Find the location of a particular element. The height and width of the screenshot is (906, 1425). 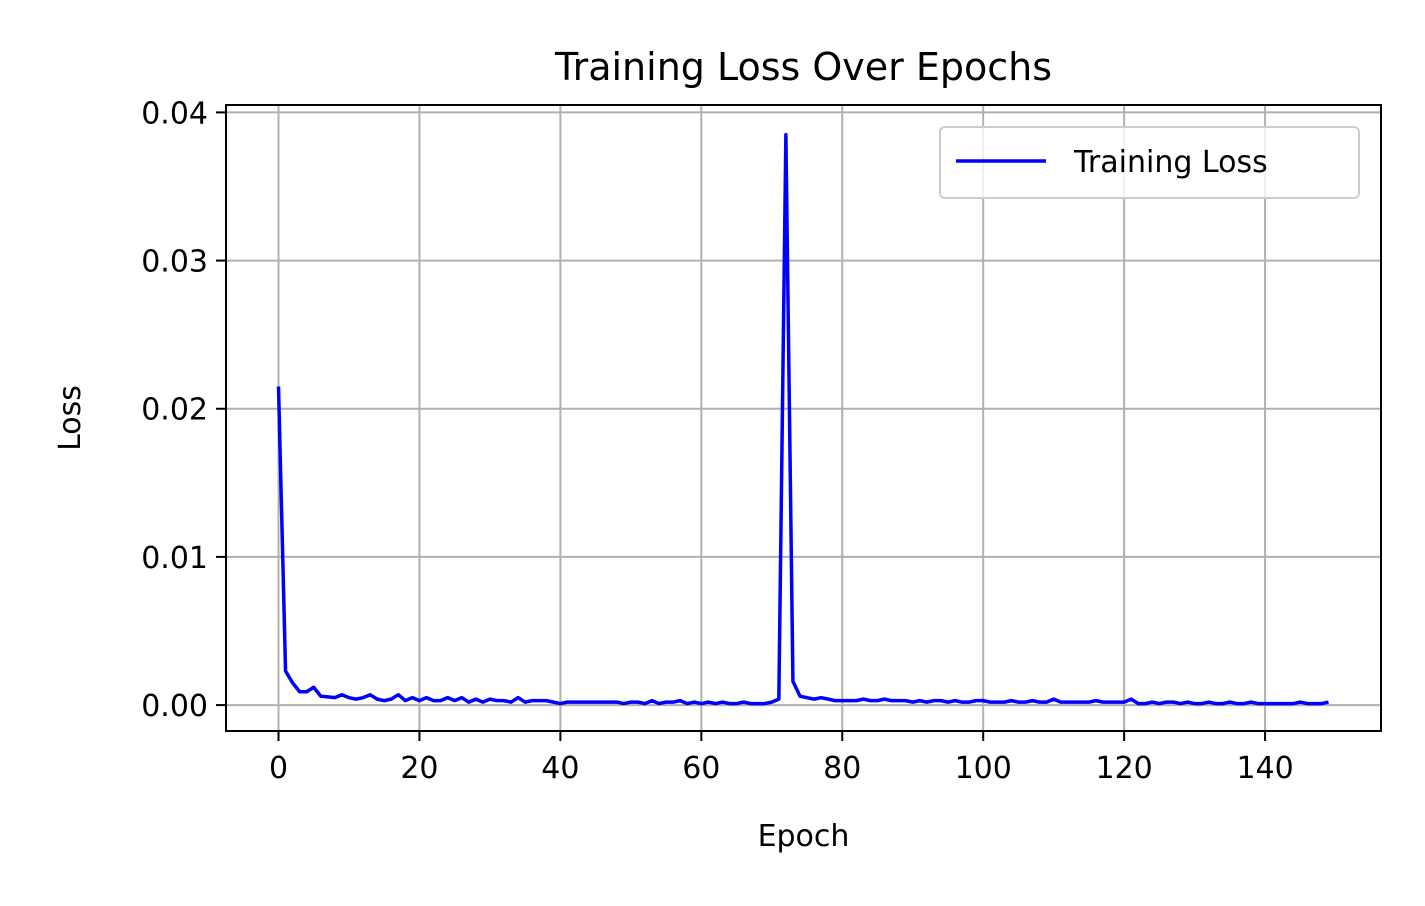

legend: Training Loss is located at coordinates (1149, 162).